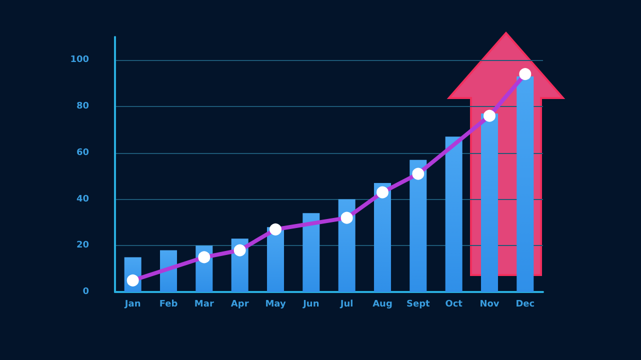  I want to click on x-tick-label: Dec, so click(525, 305).